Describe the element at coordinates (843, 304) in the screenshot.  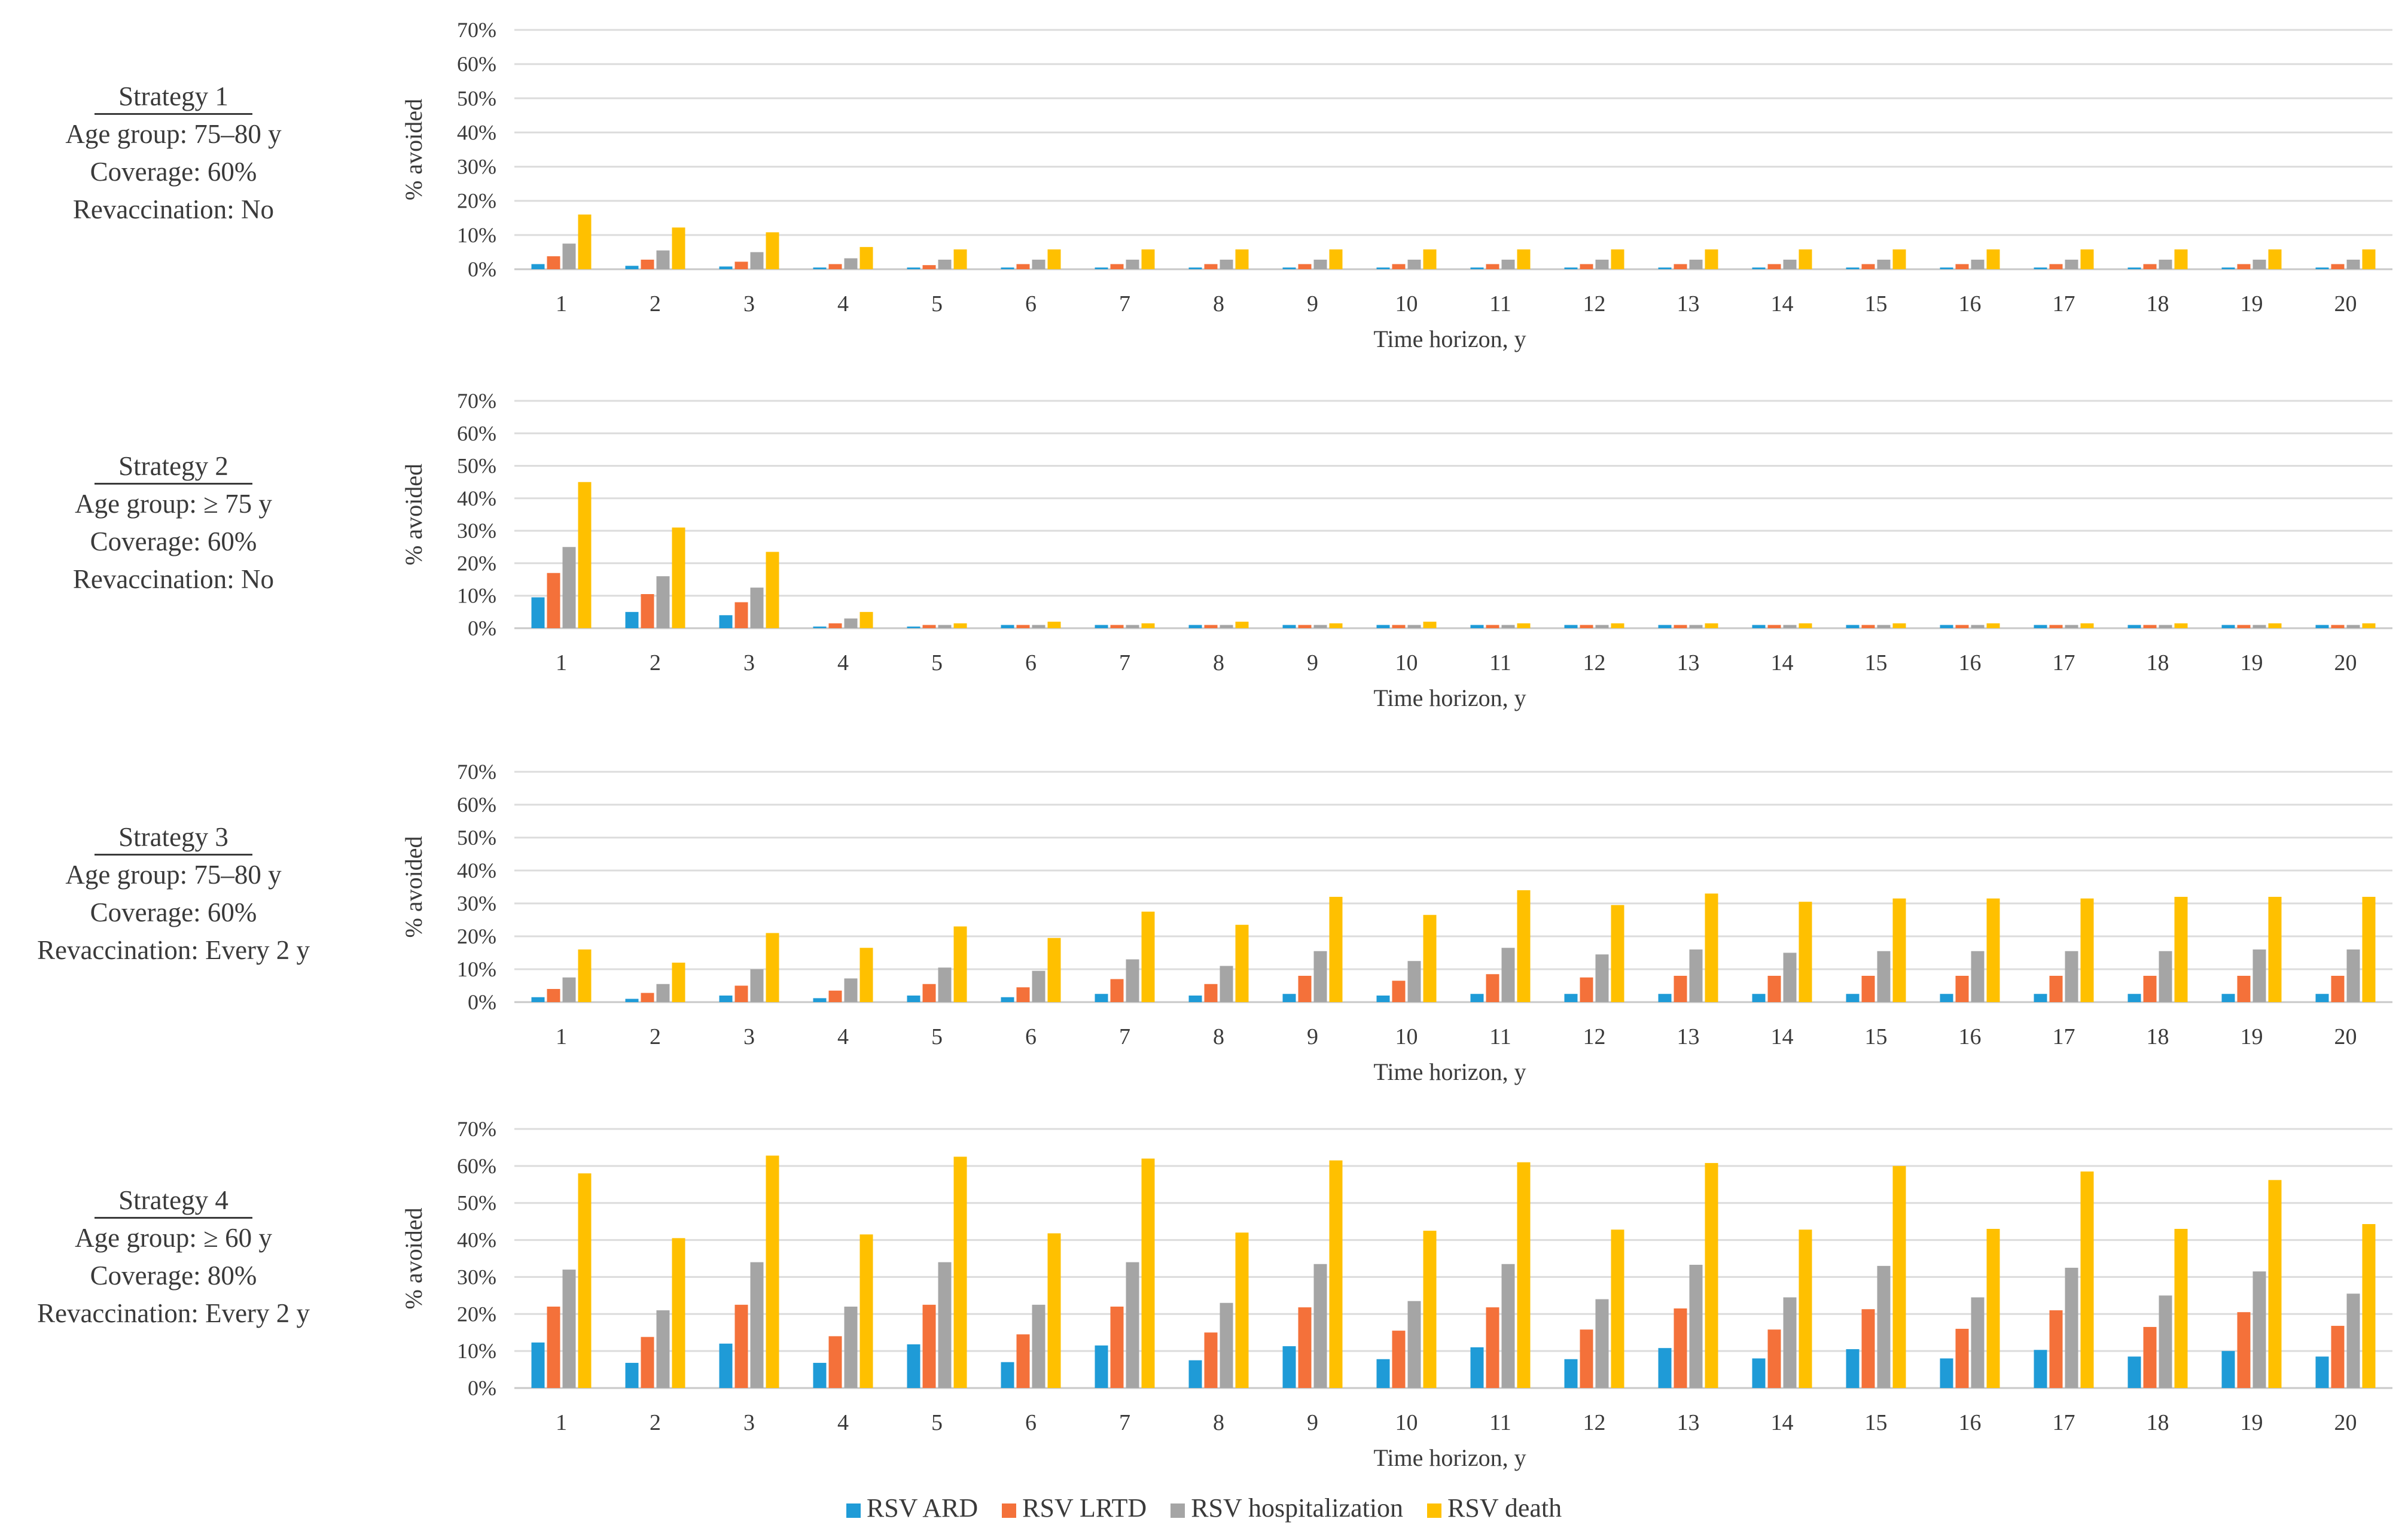
I see `x-tick-label: 4` at that location.